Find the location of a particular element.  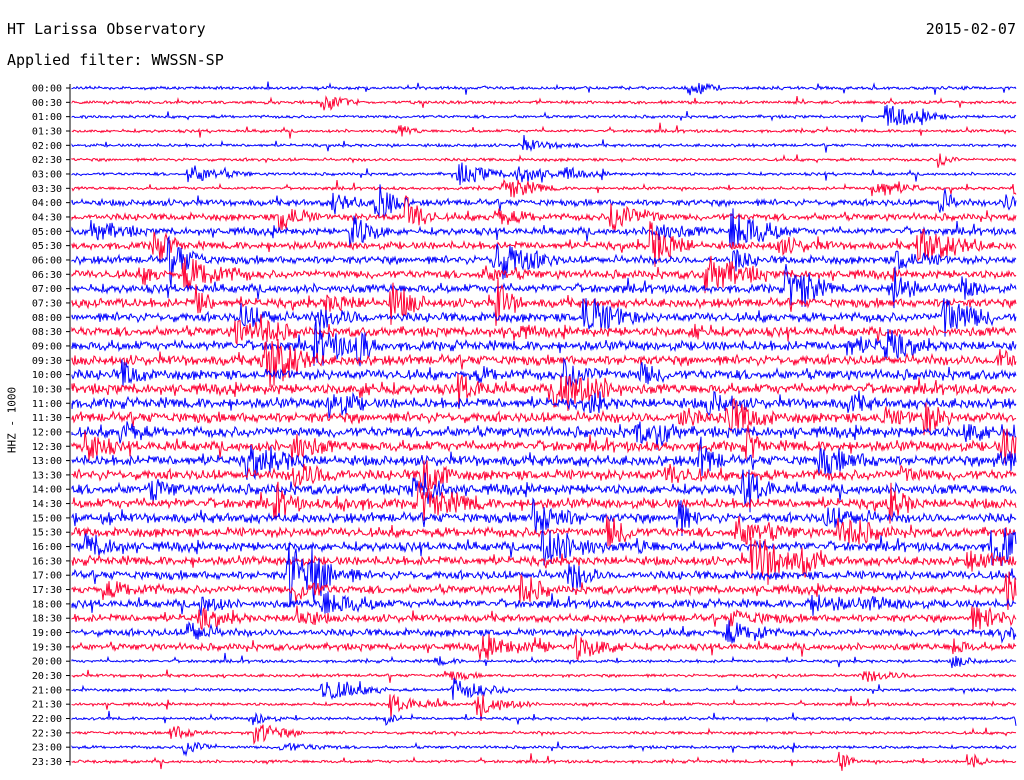

time-label: 06:00 is located at coordinates (47, 260).